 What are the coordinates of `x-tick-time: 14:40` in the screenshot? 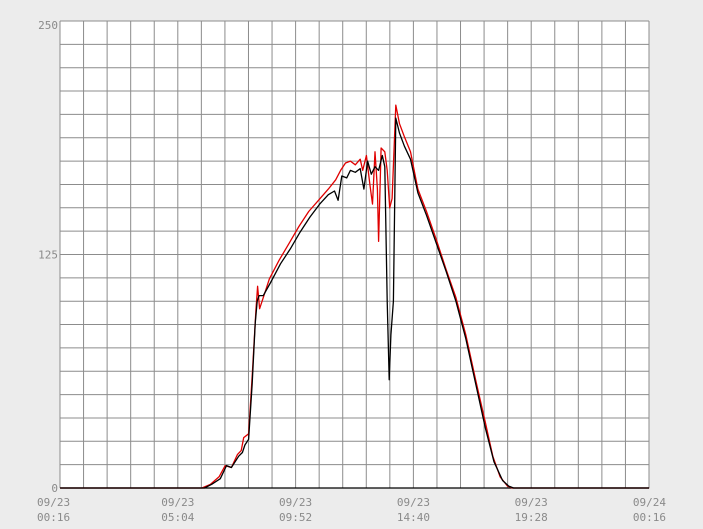 It's located at (413, 517).